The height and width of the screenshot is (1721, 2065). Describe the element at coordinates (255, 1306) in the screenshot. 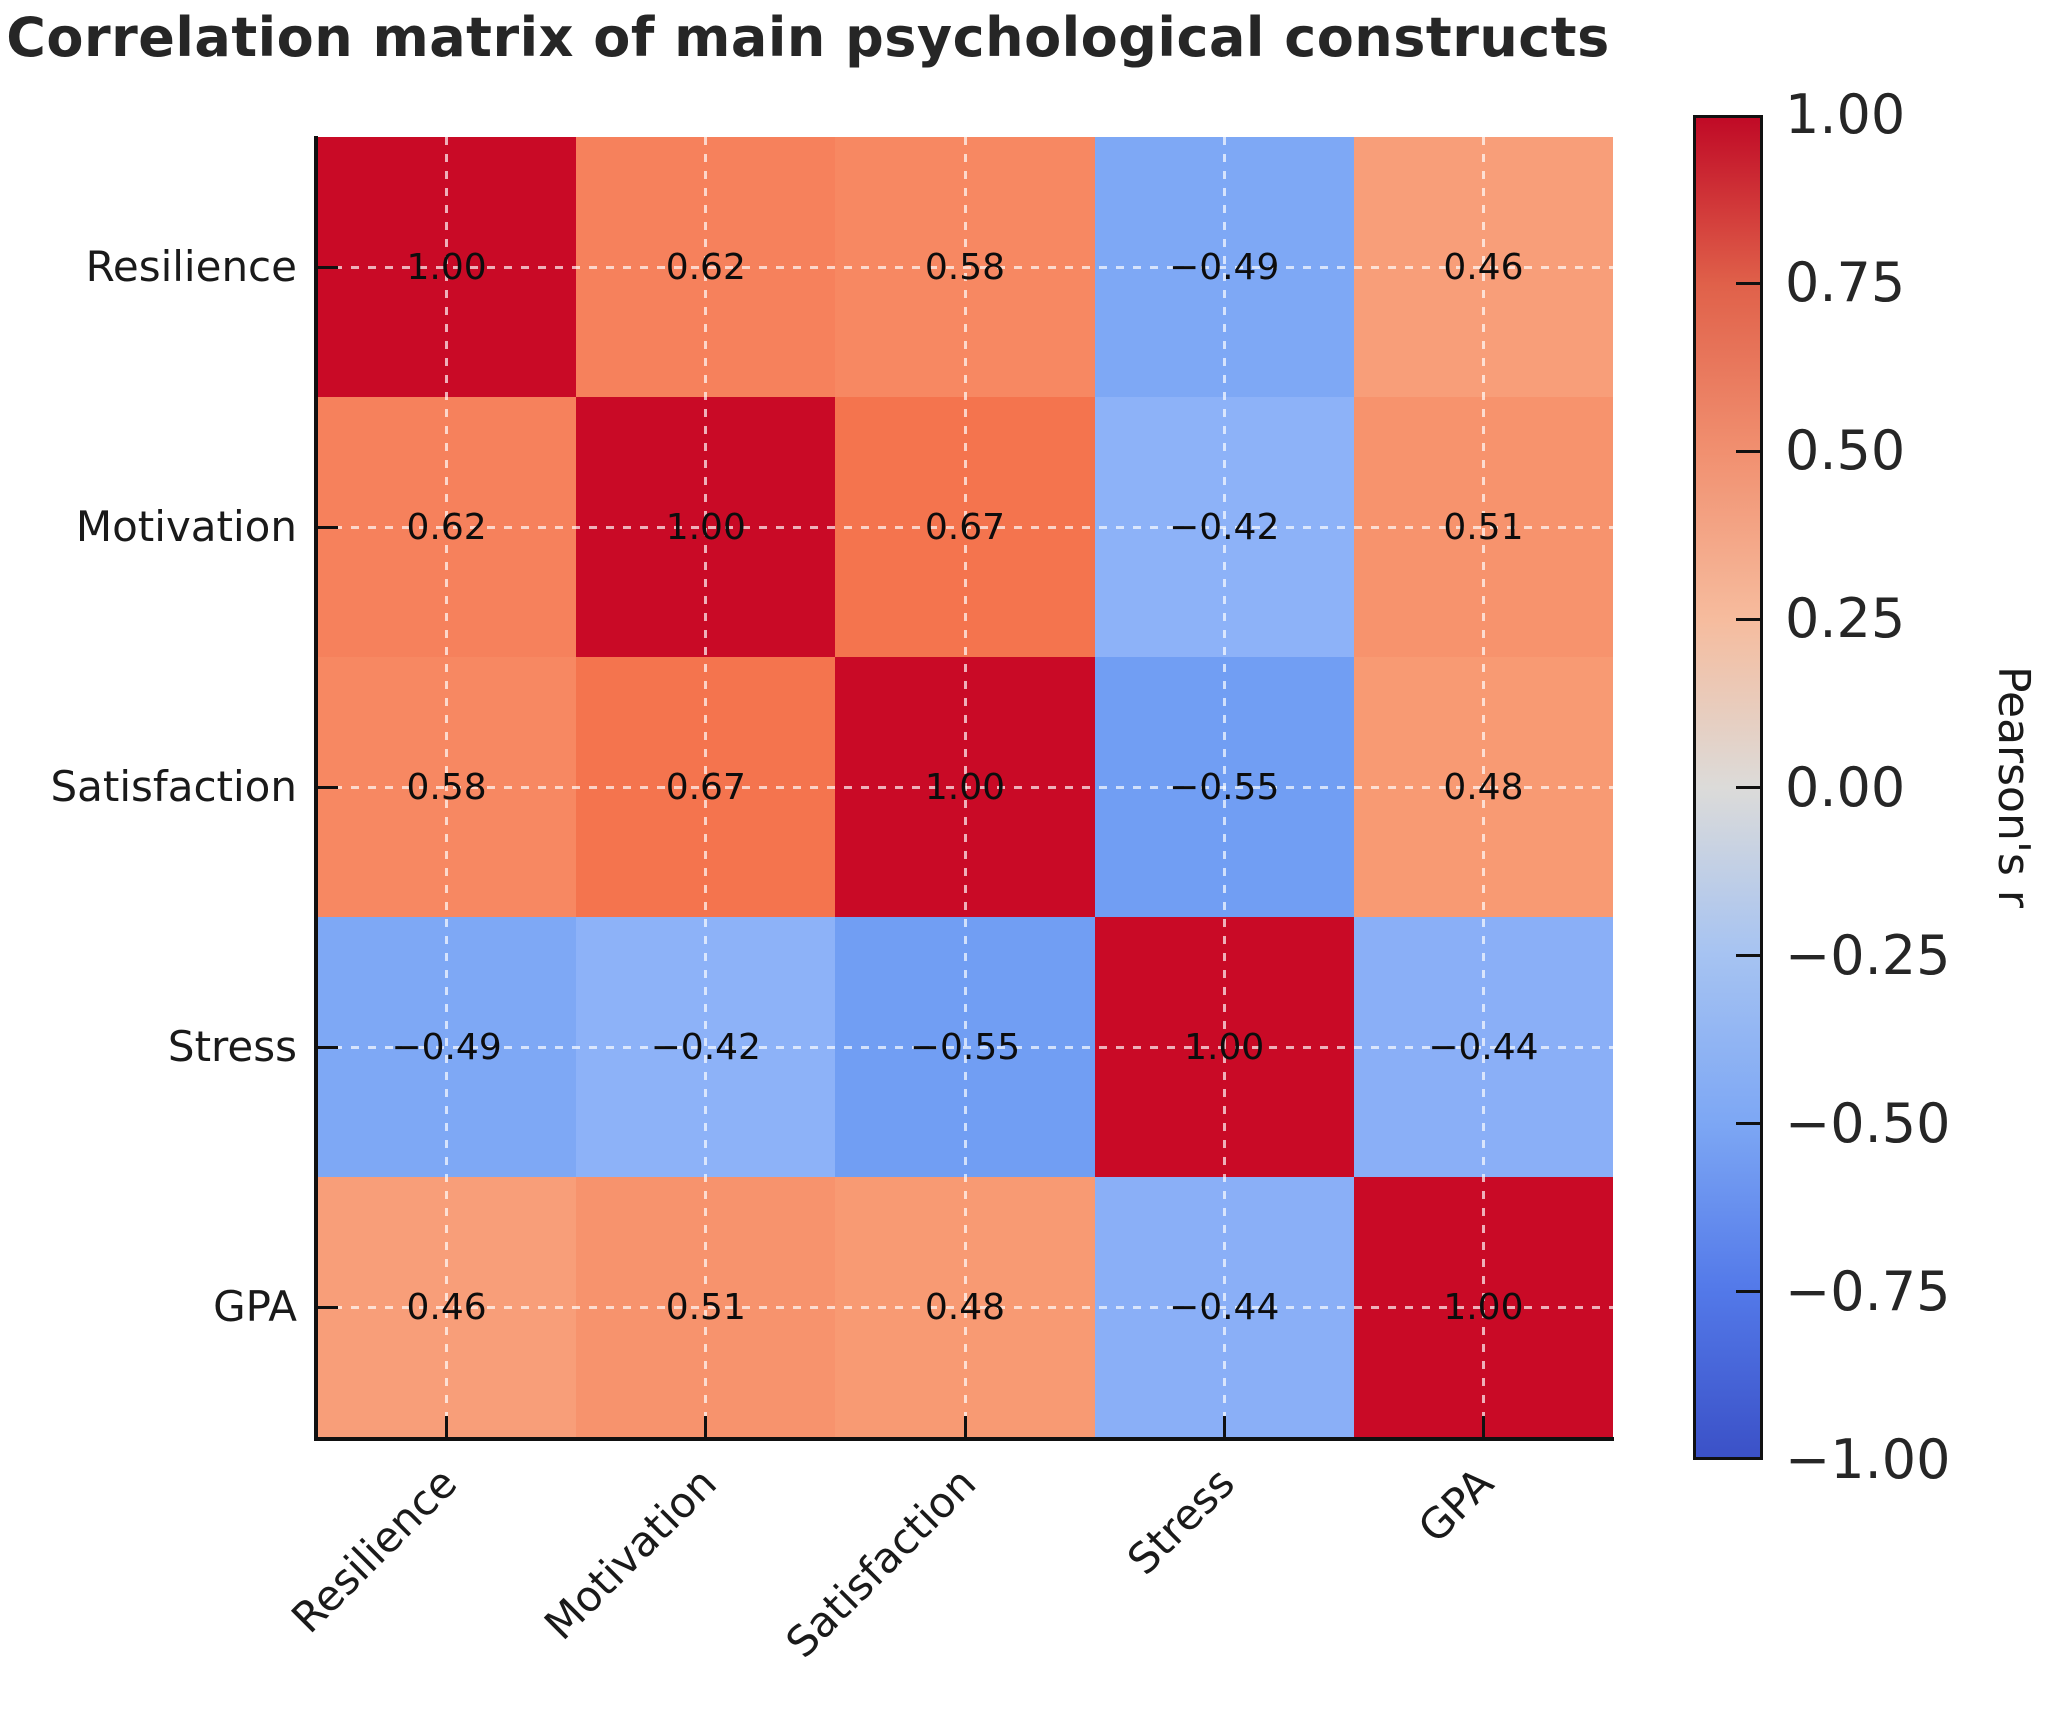

I see `y-axis-label-GPA: GPA` at that location.